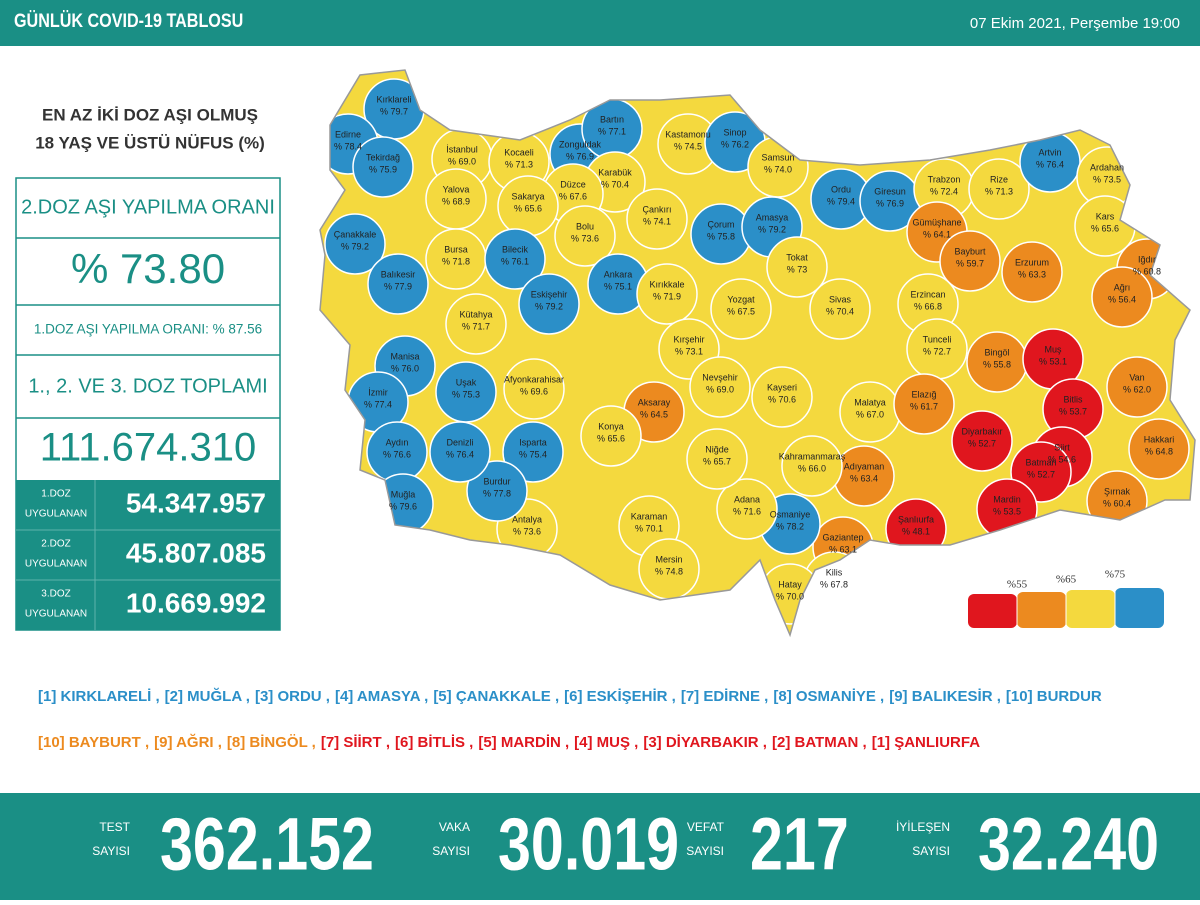  I want to click on province-name: Antalya, so click(527, 519).